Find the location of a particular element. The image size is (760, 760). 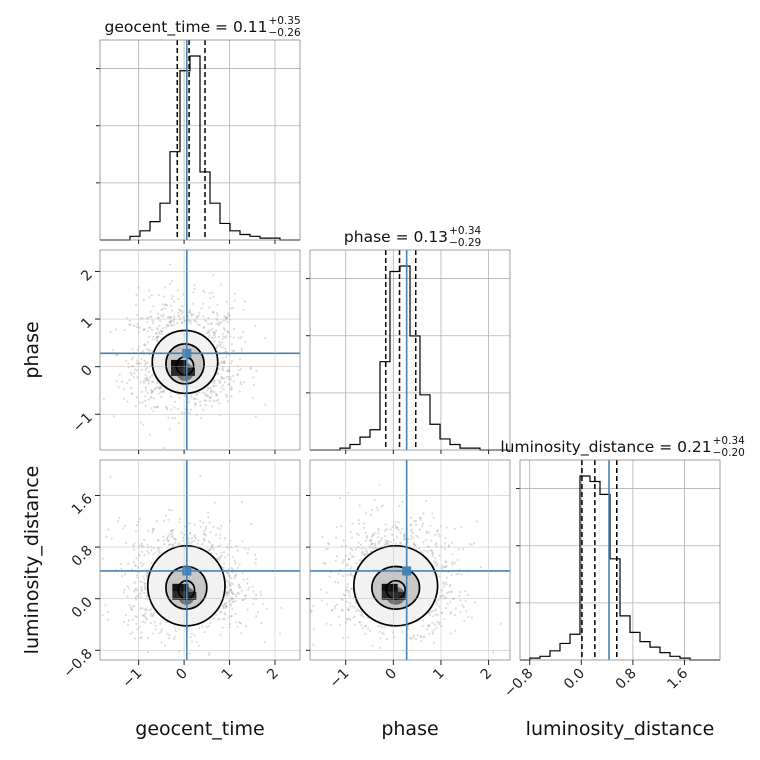

x-tick-label-phase: 2 is located at coordinates (487, 675).